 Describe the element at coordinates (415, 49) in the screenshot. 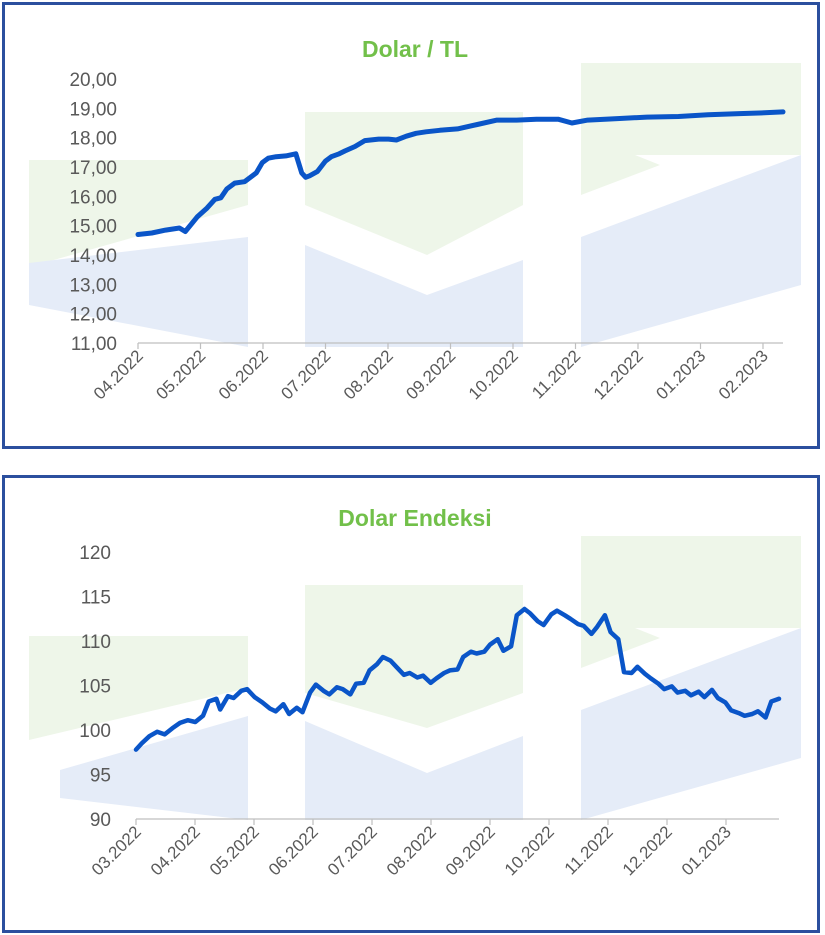

I see `chart-title: Dolar / TL` at that location.